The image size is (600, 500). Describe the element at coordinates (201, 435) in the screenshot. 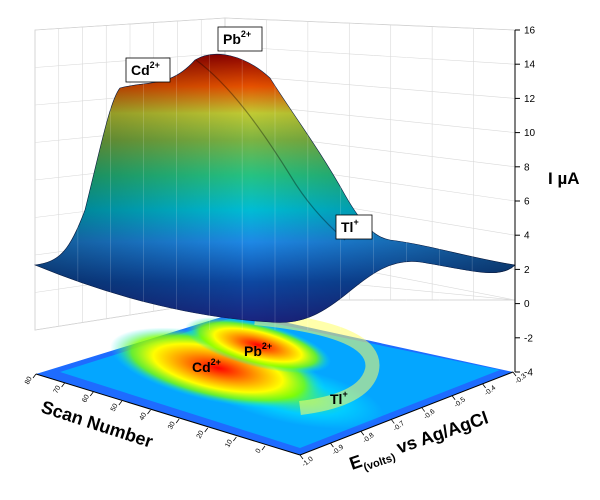

I see `y-tick-label: 20` at that location.